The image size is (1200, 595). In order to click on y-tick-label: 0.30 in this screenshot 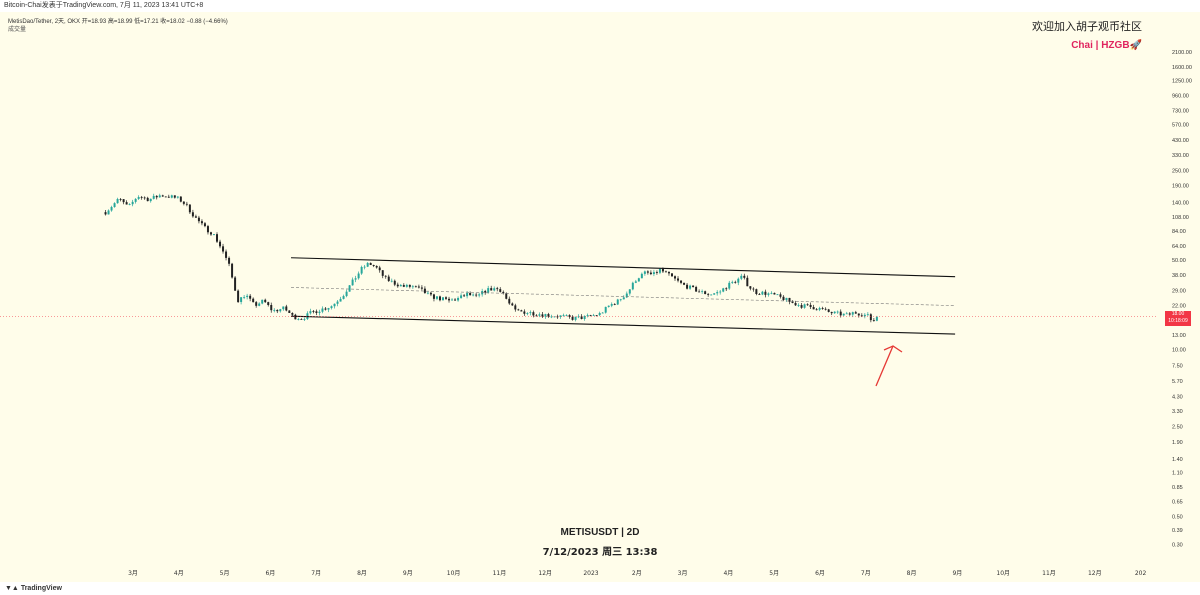, I will do `click(1177, 546)`.